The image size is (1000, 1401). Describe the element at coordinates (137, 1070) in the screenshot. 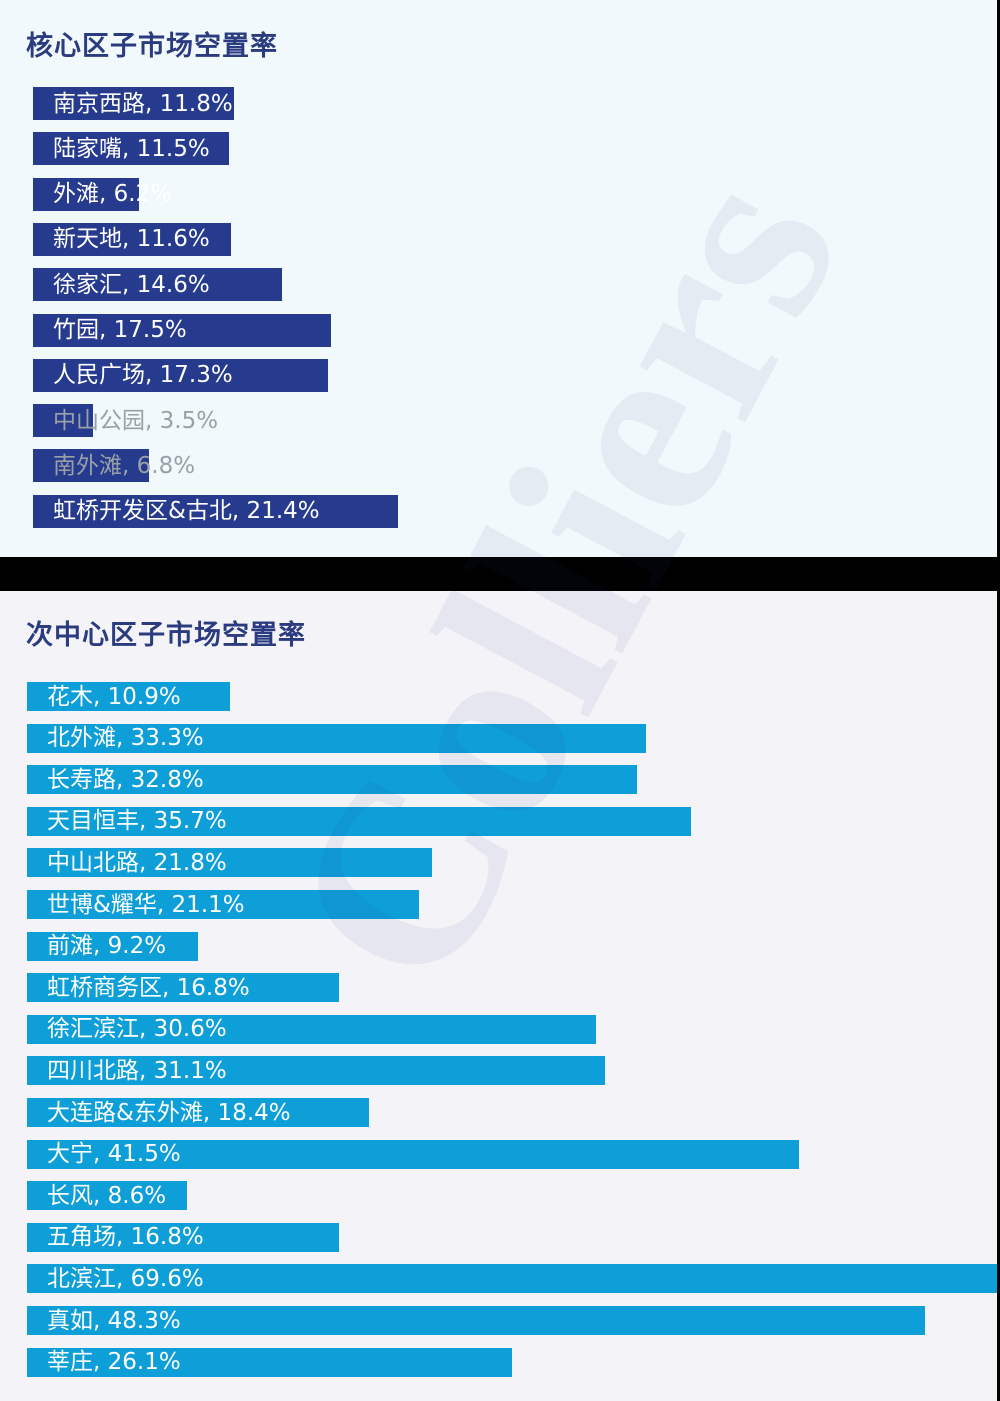

I see `sub-bar-label: 四川北路, 31.1%` at that location.